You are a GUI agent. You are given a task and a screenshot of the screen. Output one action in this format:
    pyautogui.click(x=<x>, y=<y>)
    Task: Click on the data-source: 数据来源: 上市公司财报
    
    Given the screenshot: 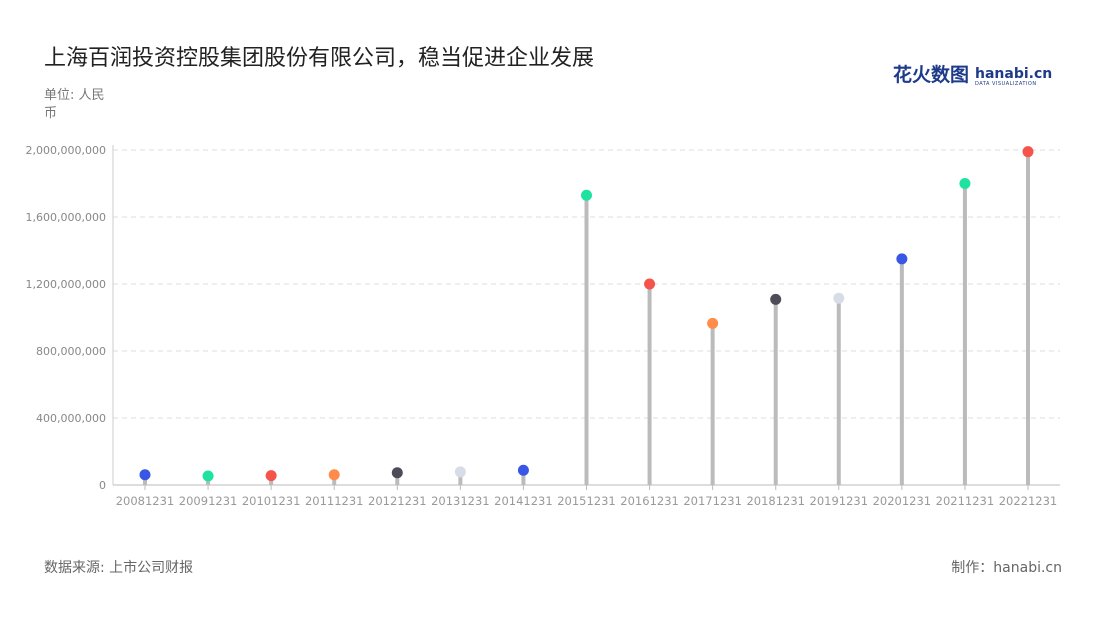 What is the action you would take?
    pyautogui.click(x=119, y=568)
    